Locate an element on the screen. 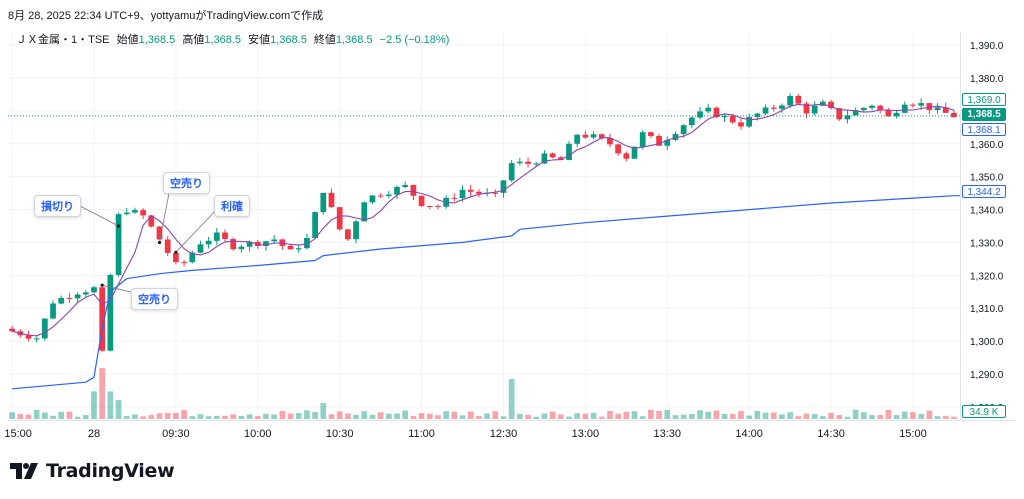 This screenshot has width=1024, height=499. price-tick-label: 1,300.0 is located at coordinates (987, 342).